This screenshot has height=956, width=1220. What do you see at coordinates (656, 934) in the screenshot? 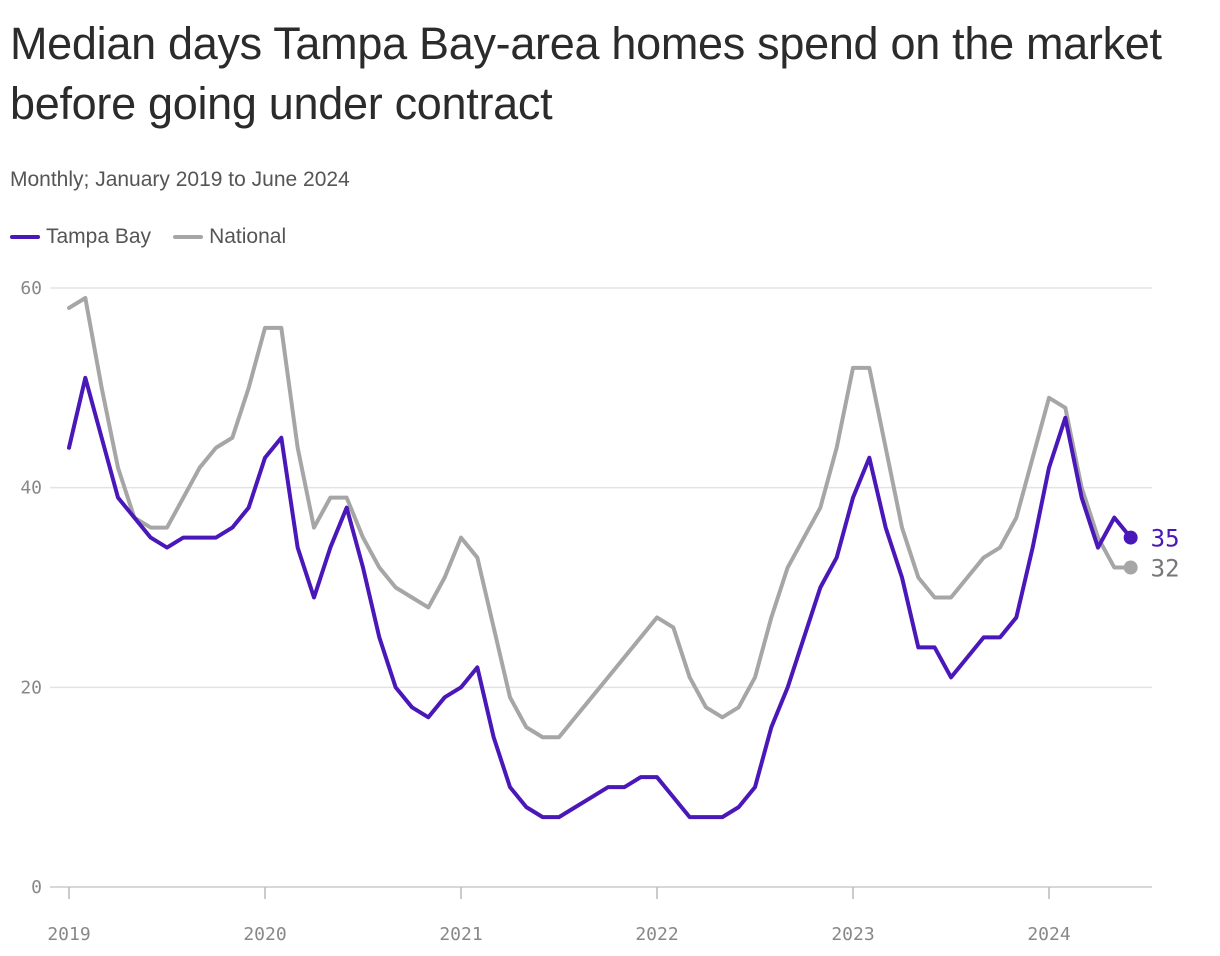
I see `x-tick-label: 2022` at bounding box center [656, 934].